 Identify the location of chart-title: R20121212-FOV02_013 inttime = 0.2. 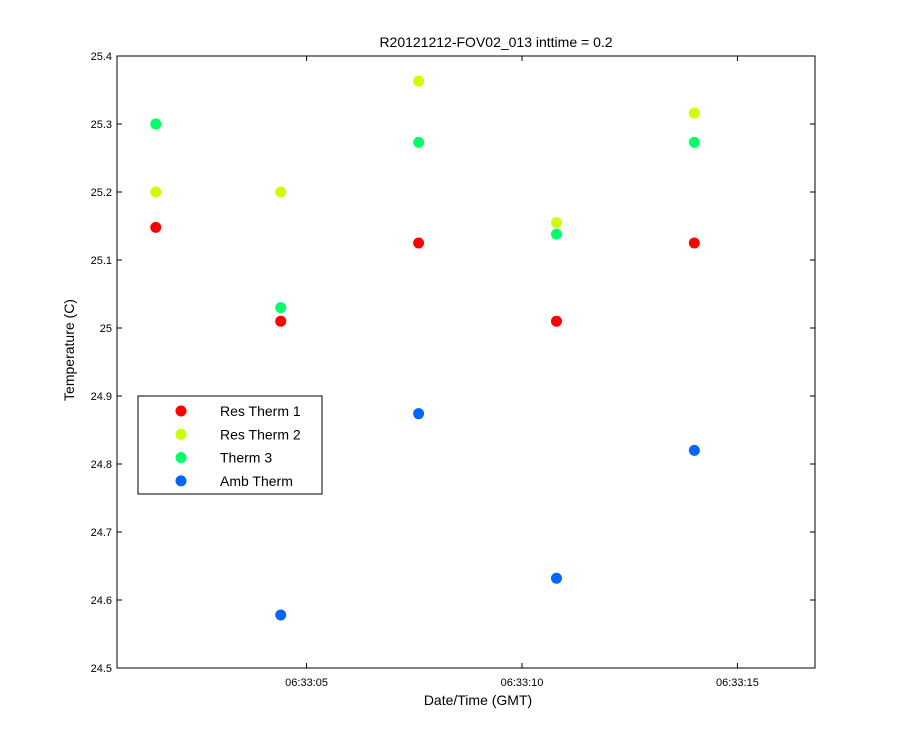
(495, 42).